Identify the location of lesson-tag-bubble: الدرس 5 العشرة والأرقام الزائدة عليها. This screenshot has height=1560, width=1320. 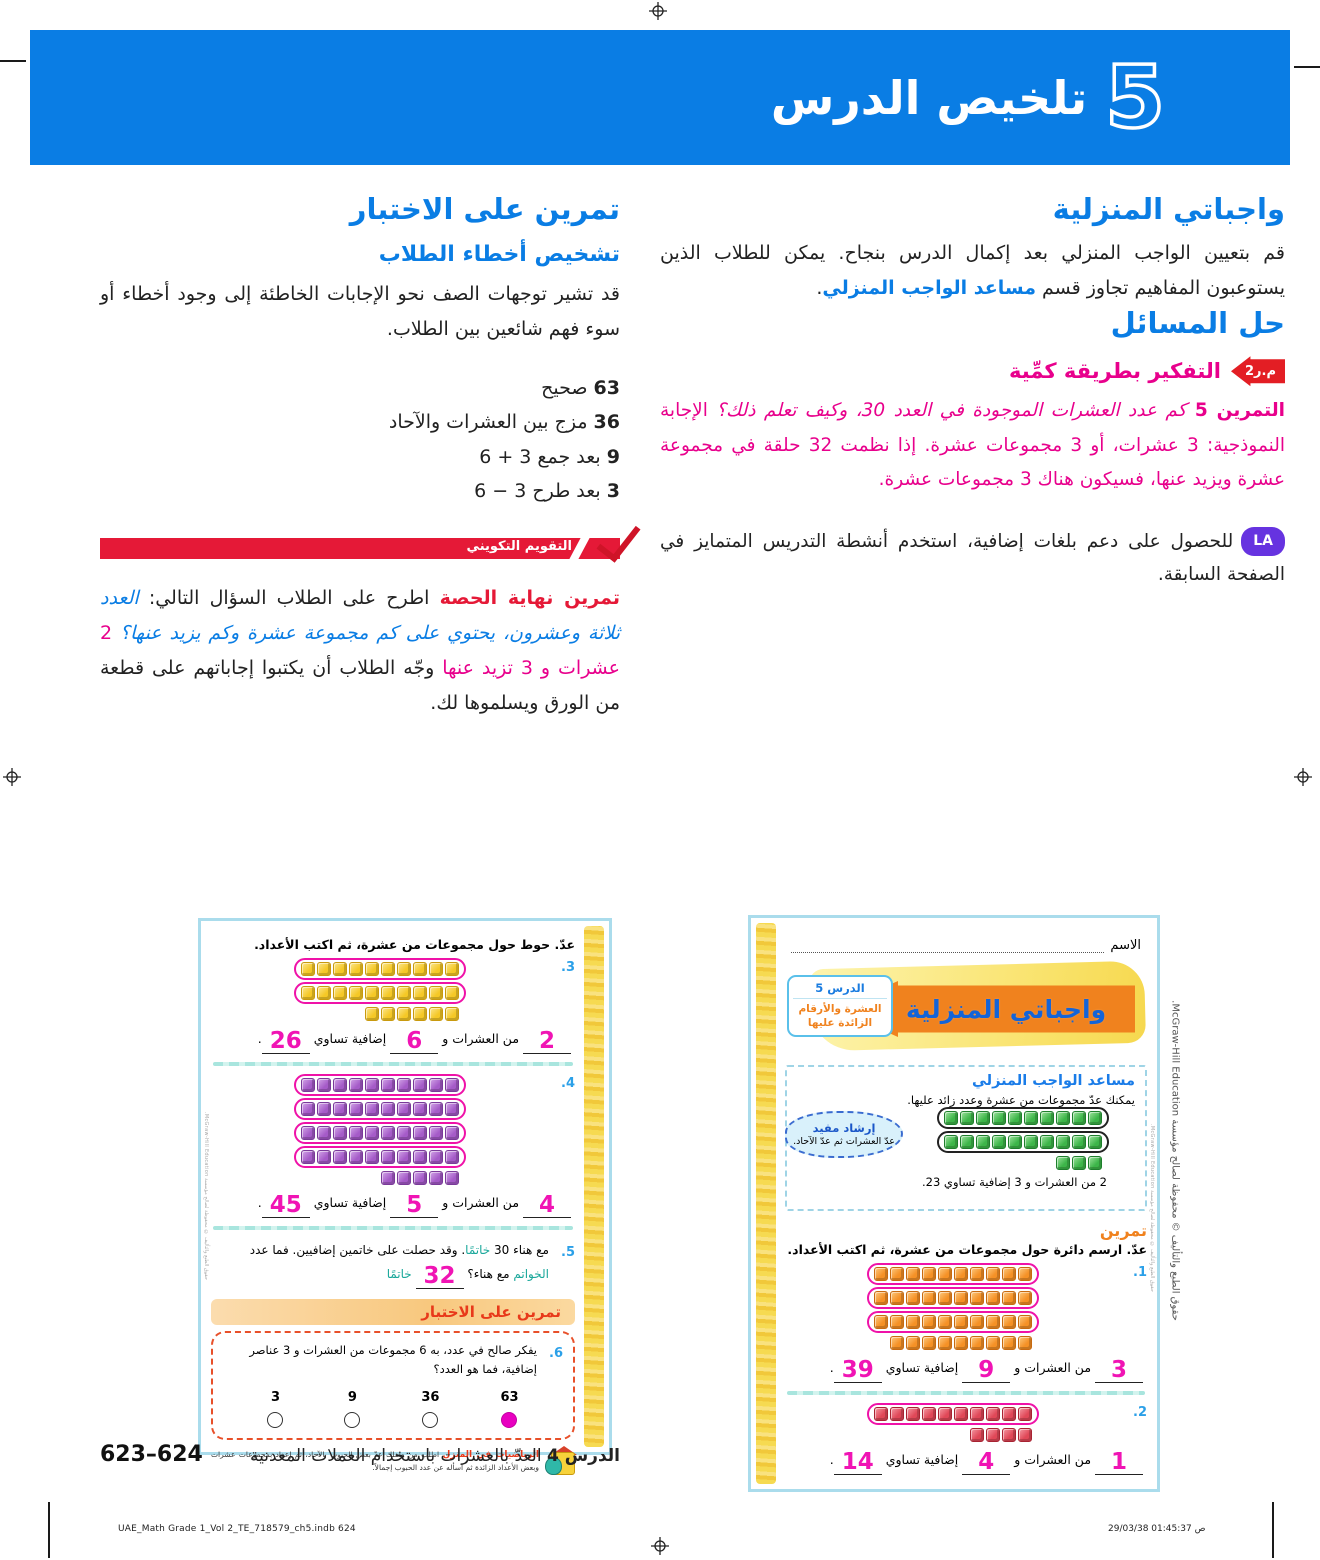
(840, 1006).